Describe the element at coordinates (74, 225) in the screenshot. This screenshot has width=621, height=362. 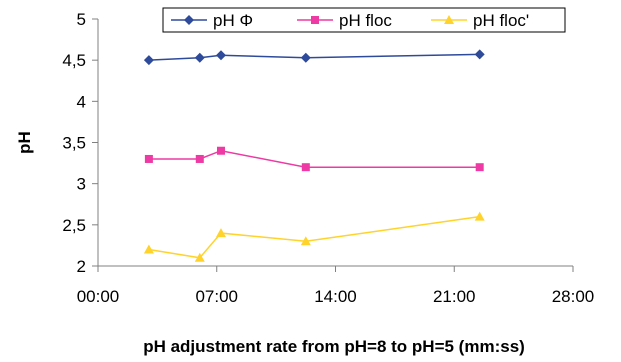
I see `y-tick-label: 2,5` at that location.